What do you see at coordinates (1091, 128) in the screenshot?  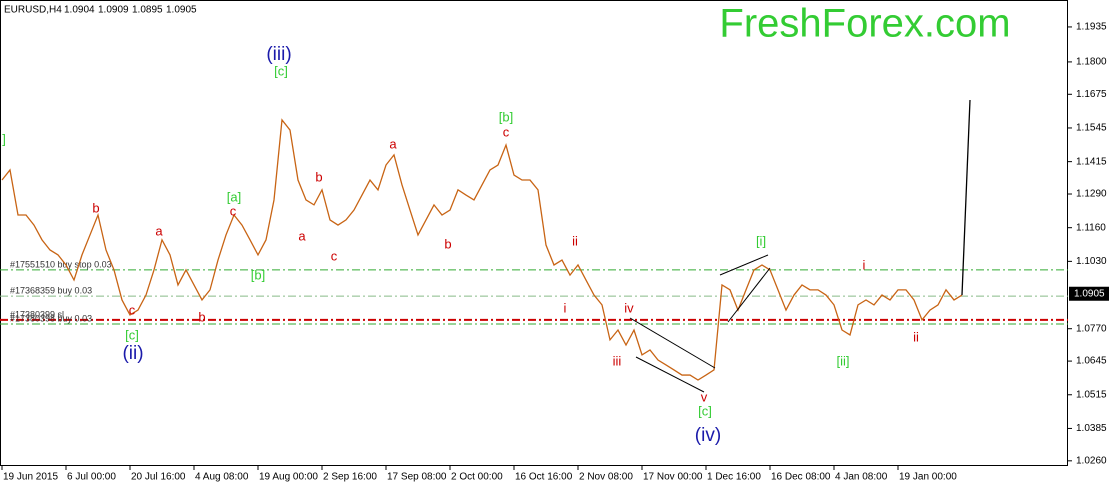 I see `y-tick-label: 1.1545` at bounding box center [1091, 128].